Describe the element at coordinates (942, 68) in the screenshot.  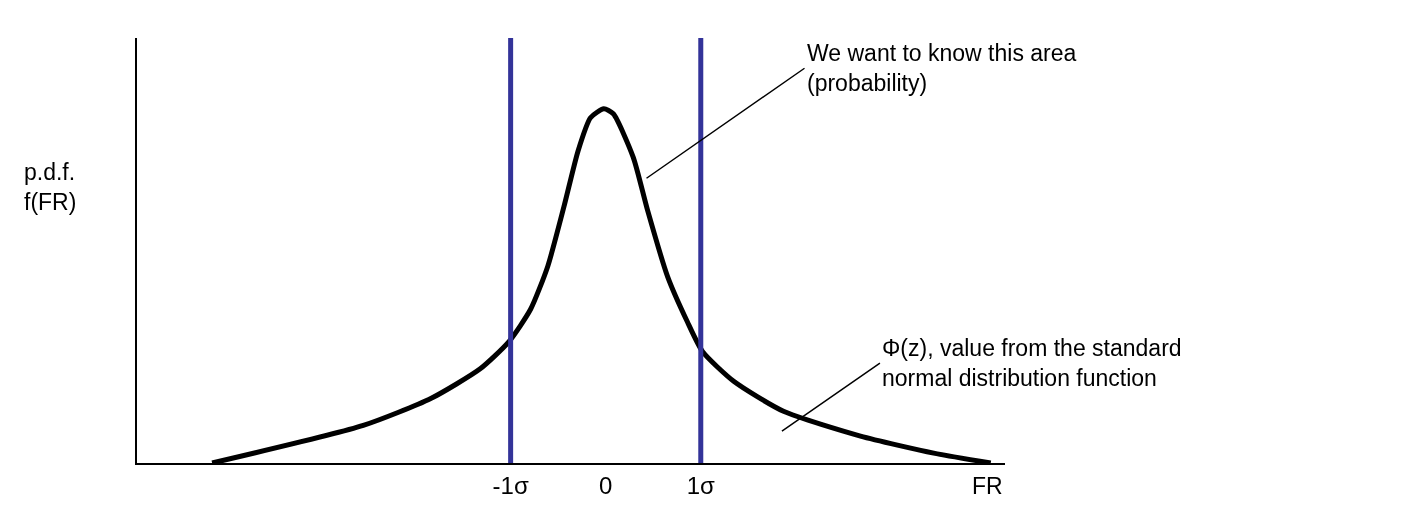
I see `text: We want to know this area (probability)` at that location.